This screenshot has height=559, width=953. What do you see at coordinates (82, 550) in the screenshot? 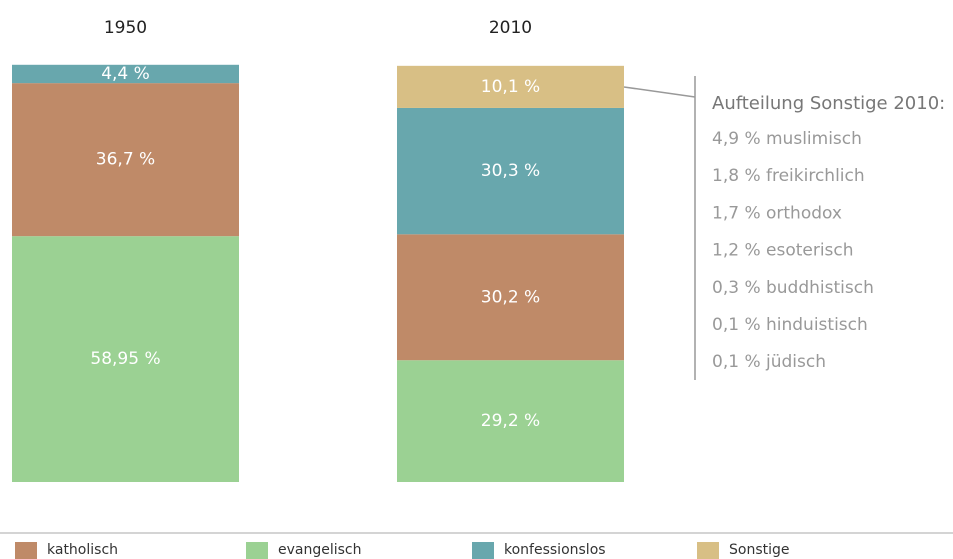
I see `legend-label: katholisch` at bounding box center [82, 550].